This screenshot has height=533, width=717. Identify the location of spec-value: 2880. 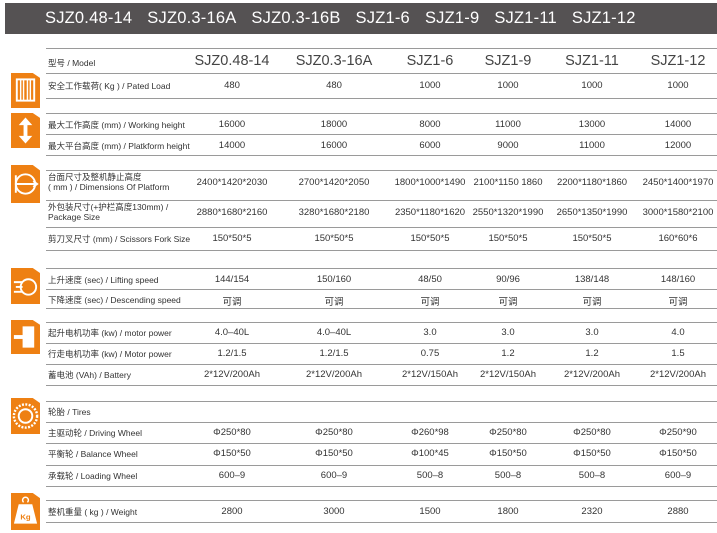
(678, 511).